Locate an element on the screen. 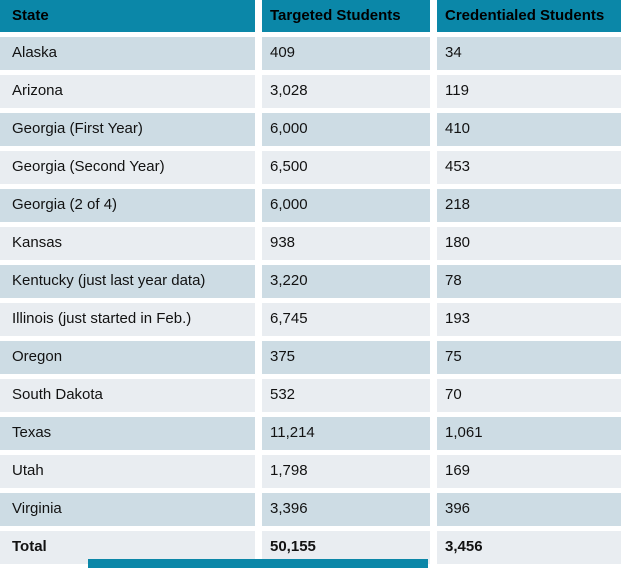  table-row: Kentucky (just last year data) 3,220 78 is located at coordinates (310, 284).